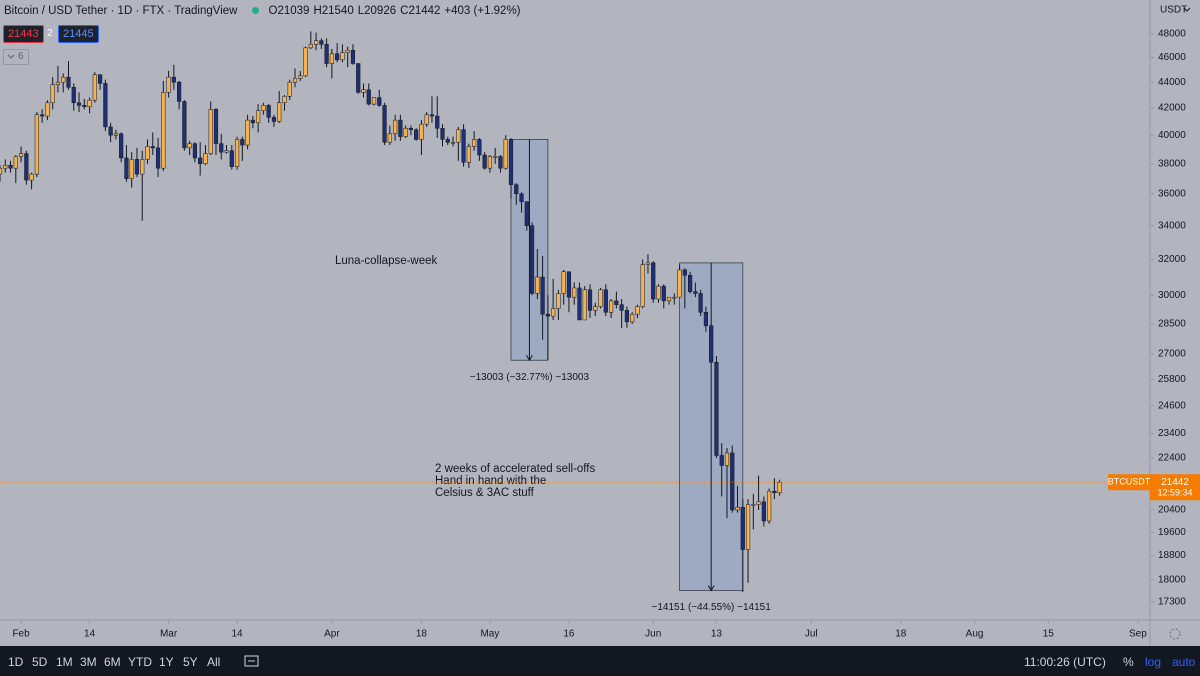 The image size is (1200, 676). What do you see at coordinates (252, 661) in the screenshot?
I see `date-range-icon` at bounding box center [252, 661].